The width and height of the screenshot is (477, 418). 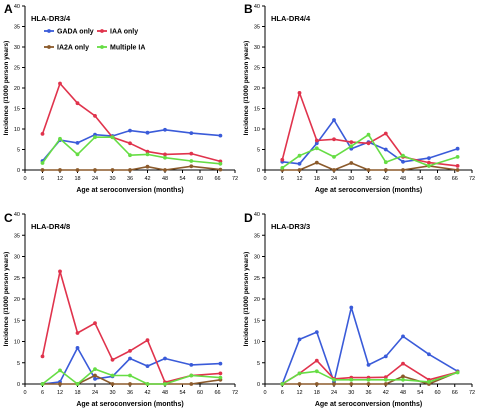 What do you see at coordinates (420, 179) in the screenshot?
I see `x-tick-label: 54` at bounding box center [420, 179].